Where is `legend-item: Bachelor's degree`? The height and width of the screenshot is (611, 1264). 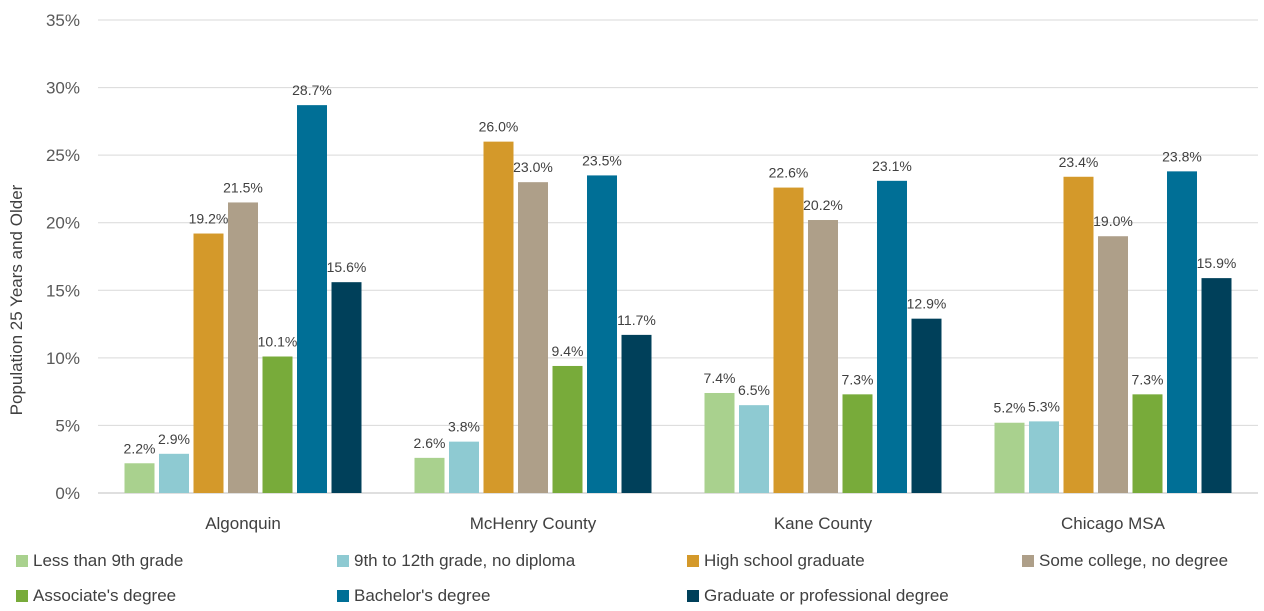 legend-item: Bachelor's degree is located at coordinates (414, 596).